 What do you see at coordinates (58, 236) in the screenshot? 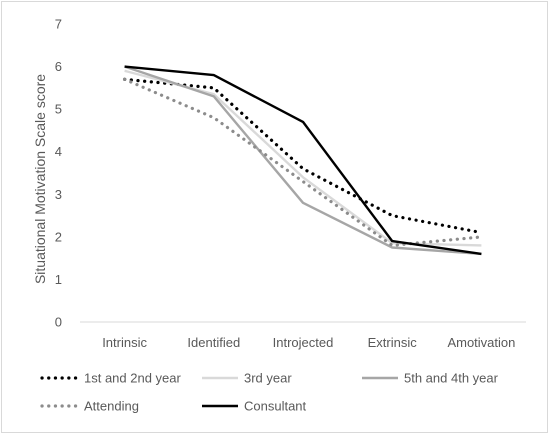
I see `y-tick-label: 2` at bounding box center [58, 236].